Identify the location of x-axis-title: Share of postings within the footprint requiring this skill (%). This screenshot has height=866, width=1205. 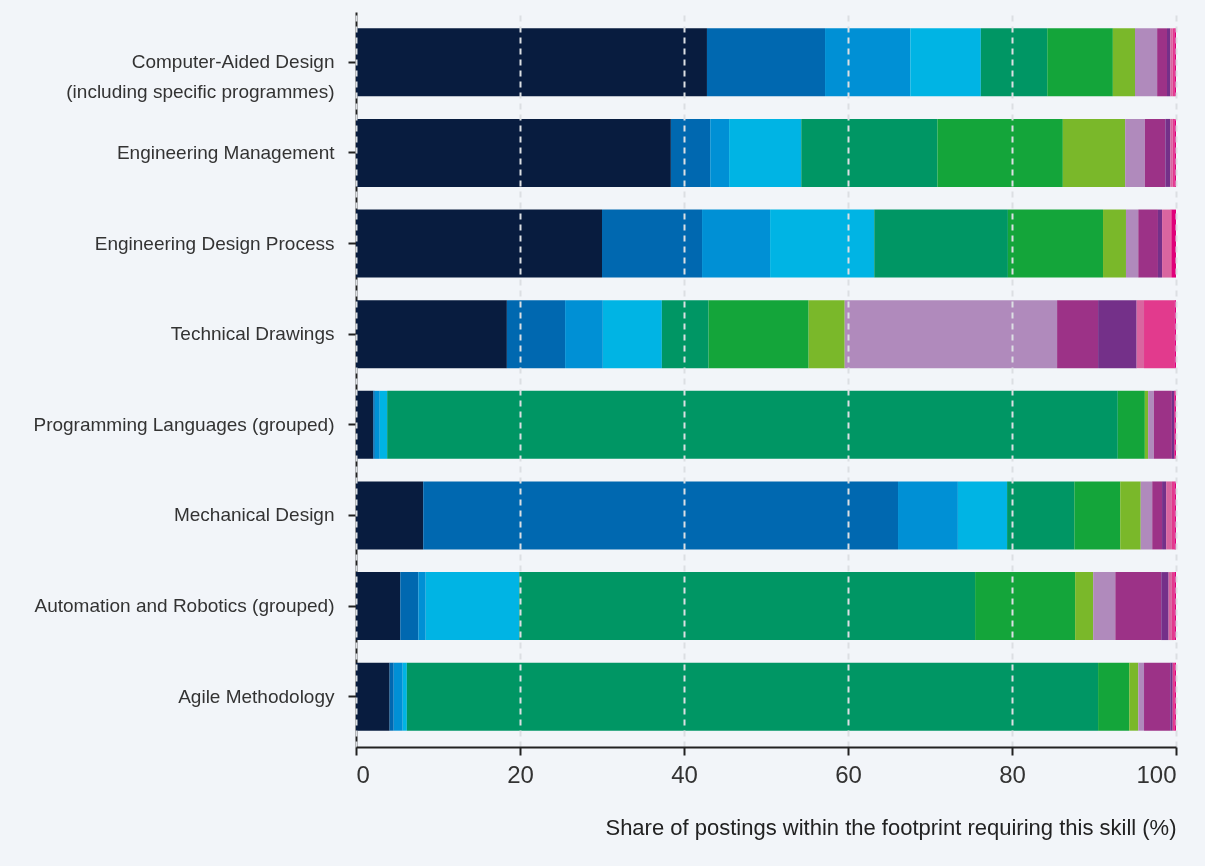
(891, 827).